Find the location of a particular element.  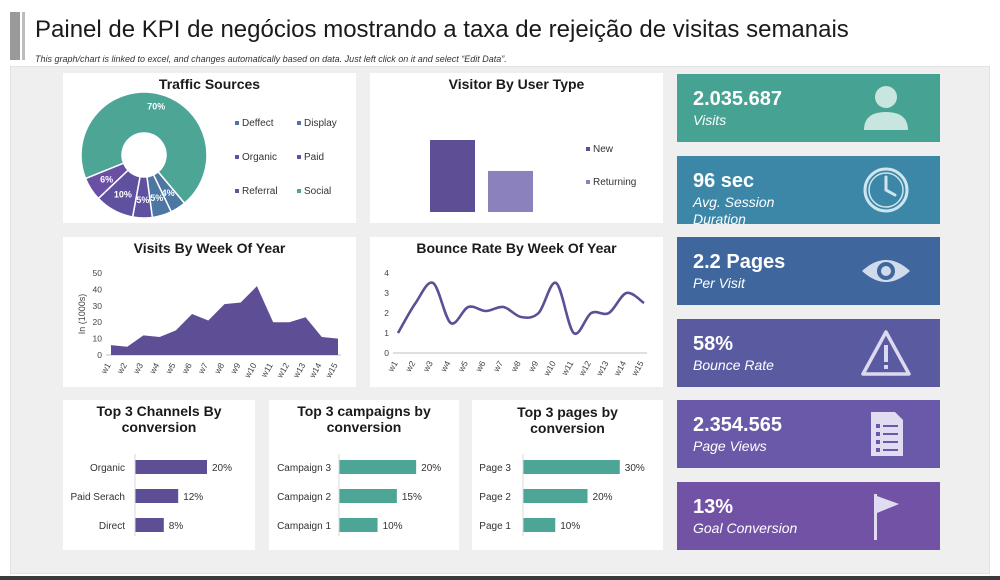

visits-week-title: Visits By Week Of Year is located at coordinates (209, 248).